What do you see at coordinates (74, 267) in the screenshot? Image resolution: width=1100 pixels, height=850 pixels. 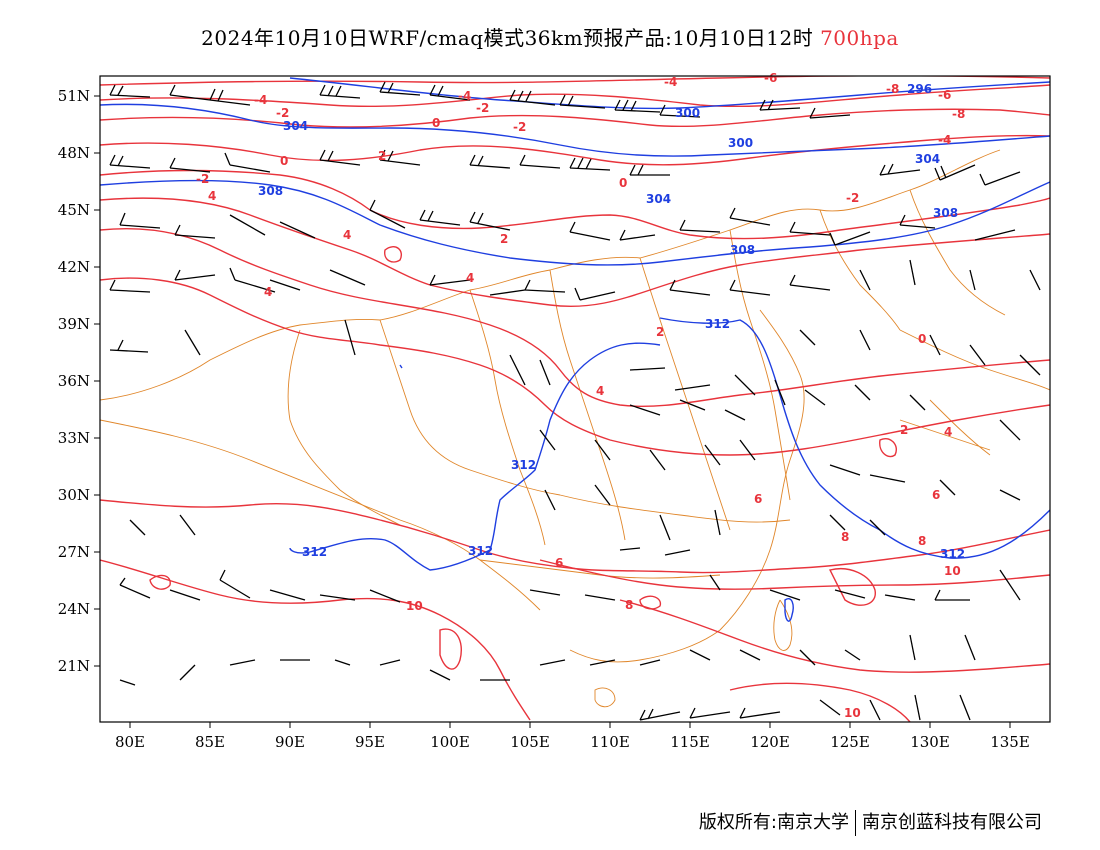 I see `y-tick-label: 42N` at bounding box center [74, 267].